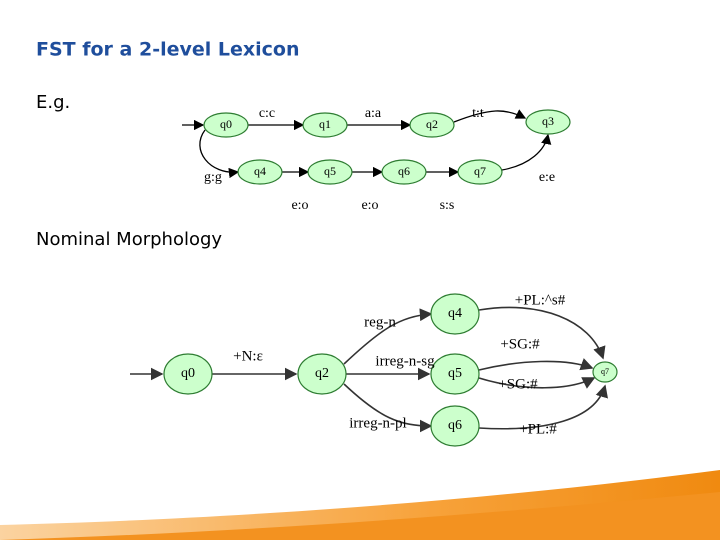 The image size is (720, 540). What do you see at coordinates (53, 102) in the screenshot?
I see `example-label: E.g.` at bounding box center [53, 102].